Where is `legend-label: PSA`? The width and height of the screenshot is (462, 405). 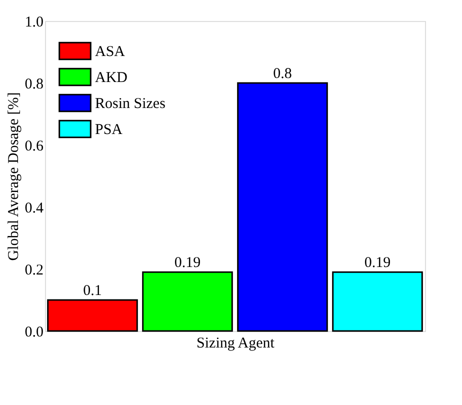 legend-label: PSA is located at coordinates (109, 130).